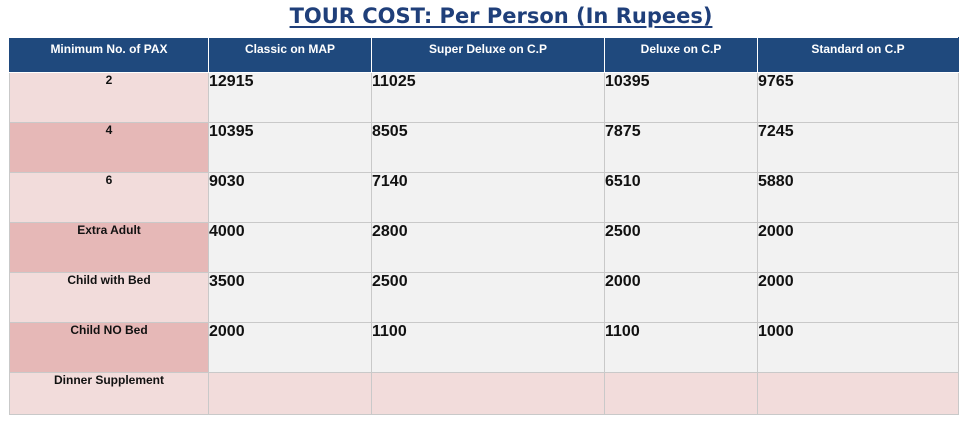 This screenshot has height=423, width=966. I want to click on table-cell: 1000, so click(858, 347).